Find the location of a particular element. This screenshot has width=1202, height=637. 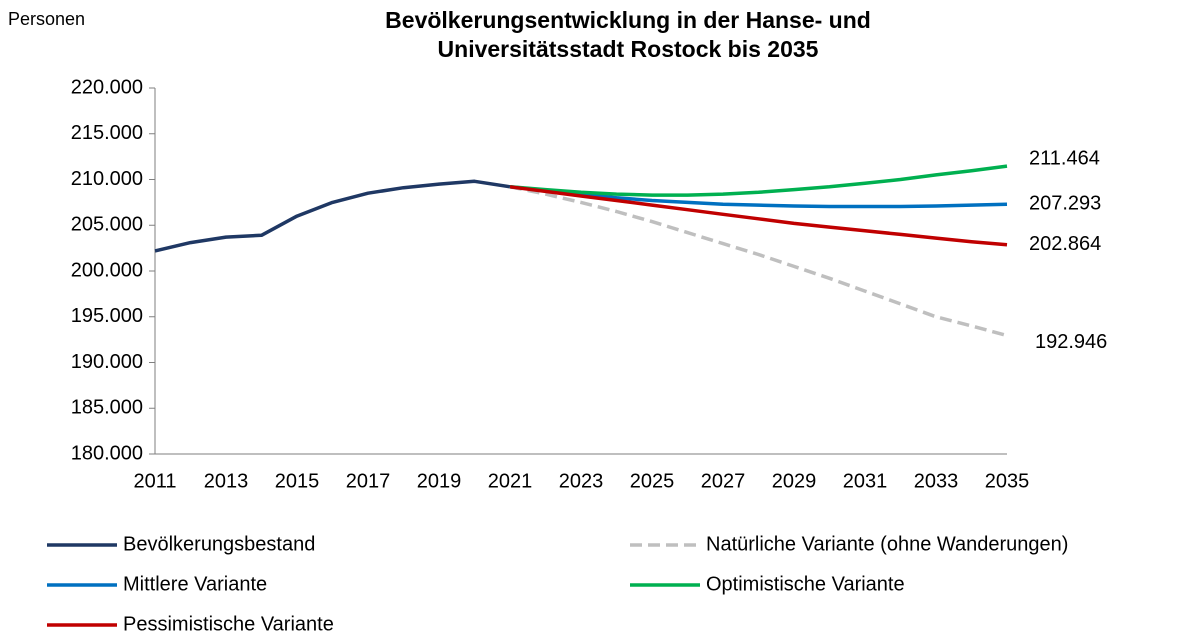

y-tick-label: 215.000 is located at coordinates (107, 133).